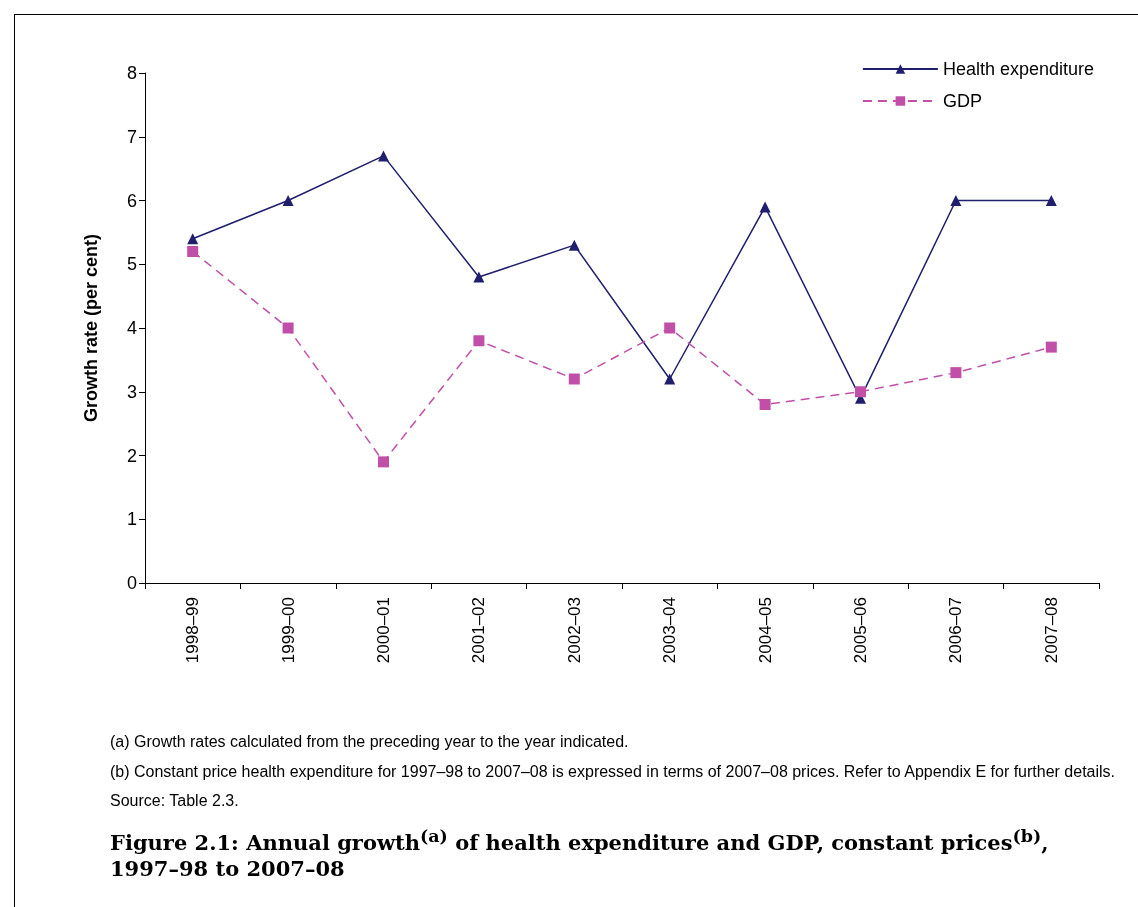  What do you see at coordinates (131, 328) in the screenshot?
I see `y-tick-label: 4` at bounding box center [131, 328].